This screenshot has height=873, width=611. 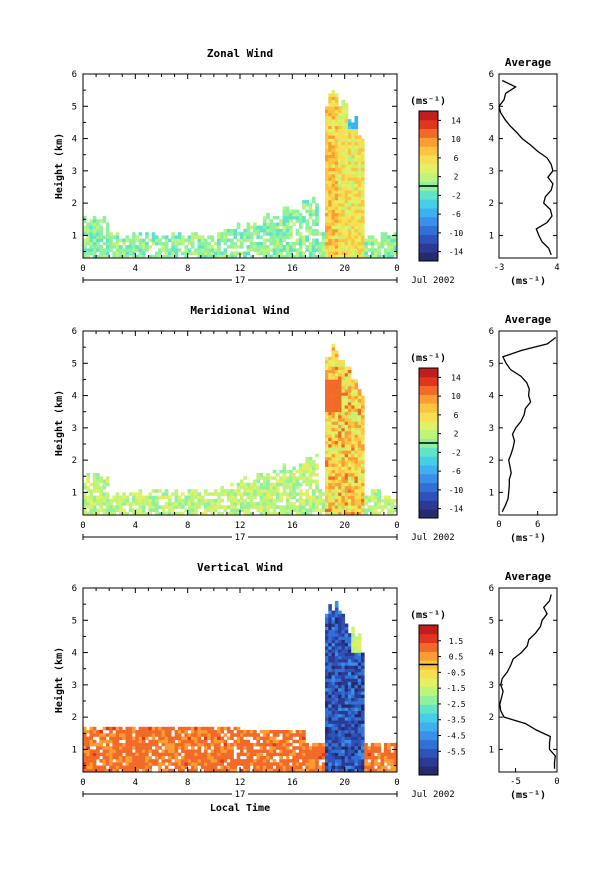 What do you see at coordinates (528, 795) in the screenshot?
I see `average-unit: (ms⁻¹)` at bounding box center [528, 795].